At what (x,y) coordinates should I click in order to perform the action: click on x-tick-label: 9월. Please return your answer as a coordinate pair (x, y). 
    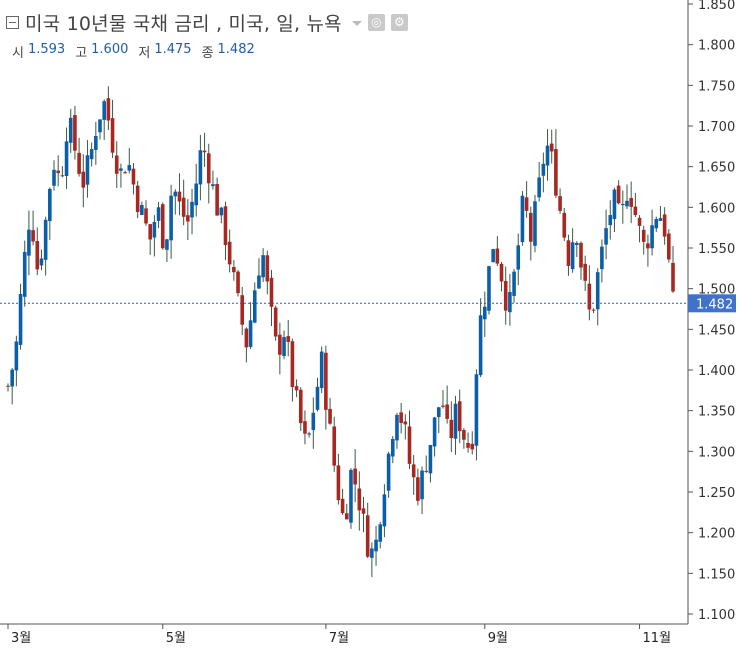
    Looking at the image, I should click on (498, 638).